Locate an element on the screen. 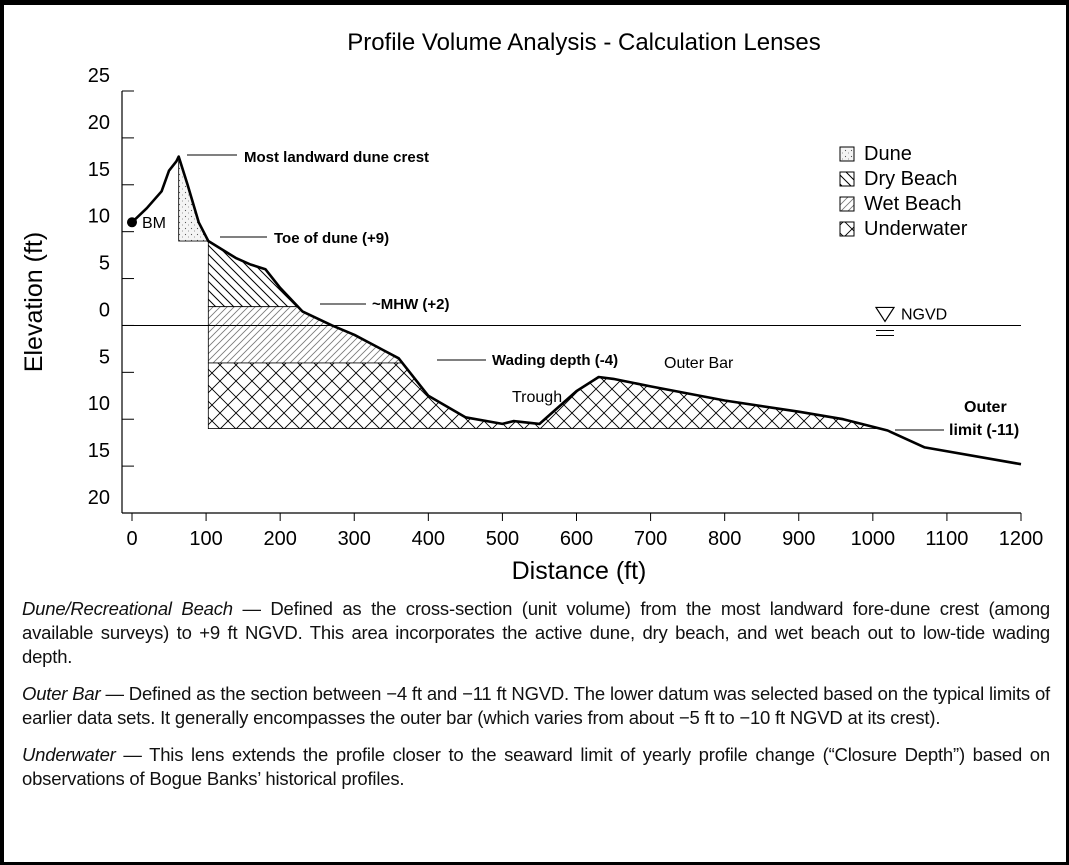 The height and width of the screenshot is (865, 1069). annotation: Trough is located at coordinates (537, 397).